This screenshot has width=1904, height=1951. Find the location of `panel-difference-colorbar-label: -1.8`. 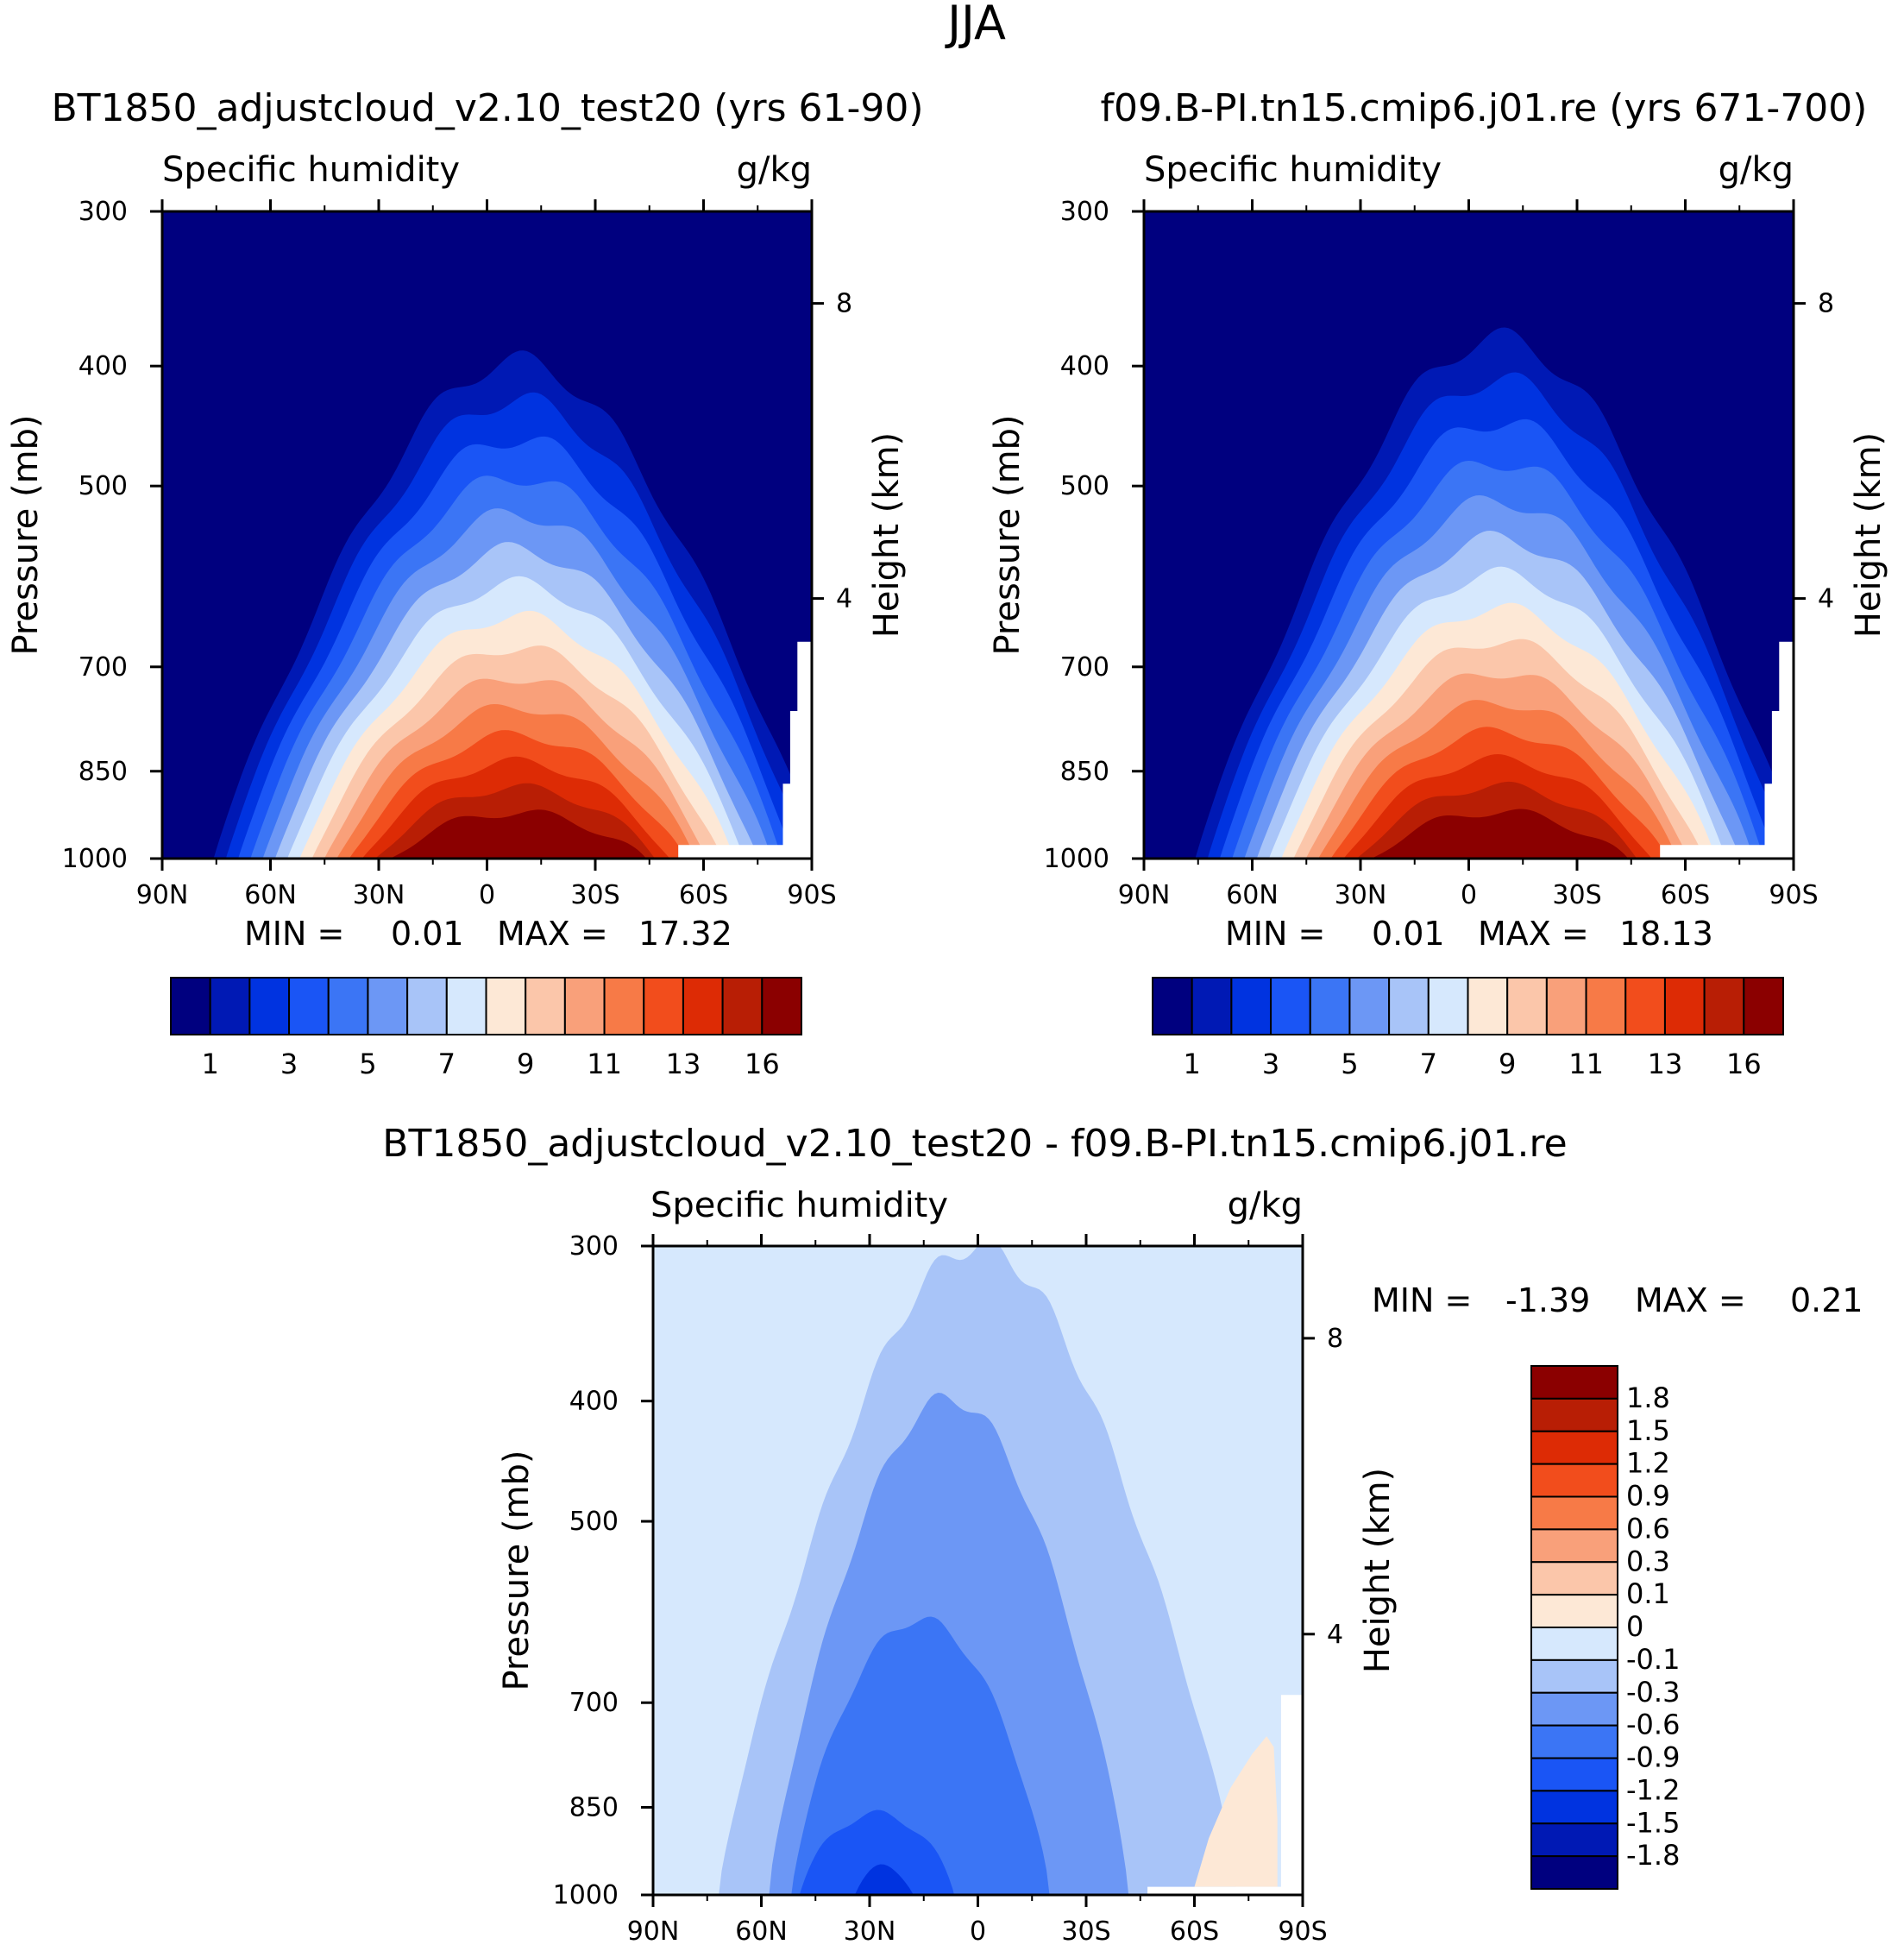

panel-difference-colorbar-label: -1.8 is located at coordinates (1653, 1855).